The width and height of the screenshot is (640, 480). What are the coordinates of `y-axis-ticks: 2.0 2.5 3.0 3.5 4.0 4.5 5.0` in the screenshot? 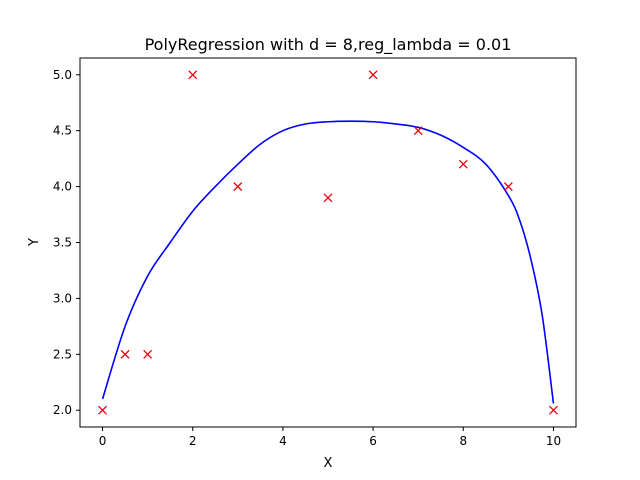 It's located at (66, 242).